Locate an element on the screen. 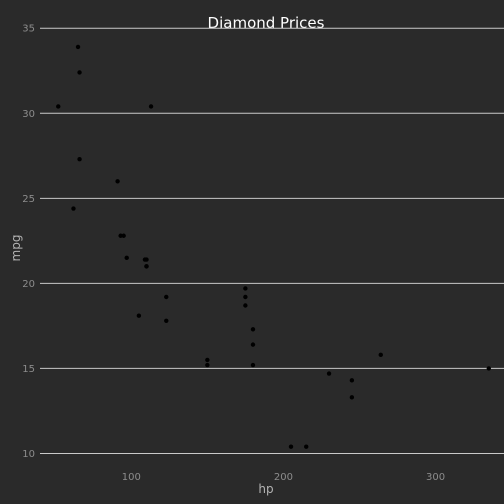 The width and height of the screenshot is (504, 504). x-axis-title: hp is located at coordinates (265, 489).